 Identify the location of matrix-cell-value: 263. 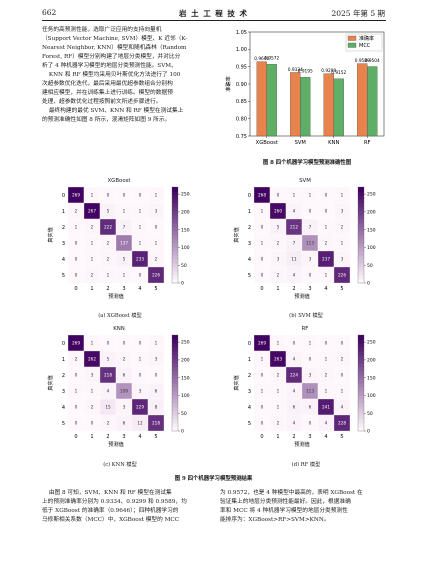
(278, 359).